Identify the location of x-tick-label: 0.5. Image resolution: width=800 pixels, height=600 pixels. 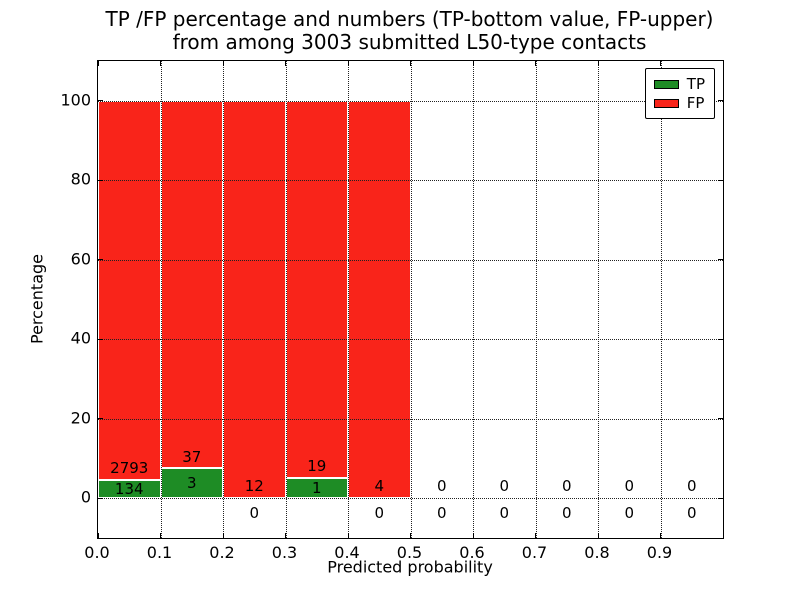
(409, 552).